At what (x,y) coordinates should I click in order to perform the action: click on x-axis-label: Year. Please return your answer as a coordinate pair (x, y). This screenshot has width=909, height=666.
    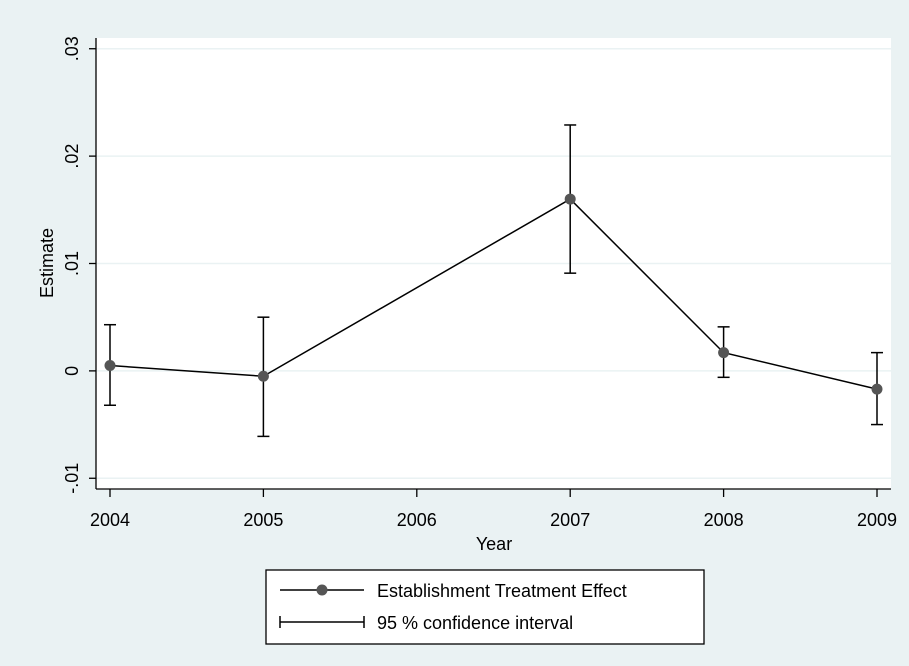
    Looking at the image, I should click on (494, 544).